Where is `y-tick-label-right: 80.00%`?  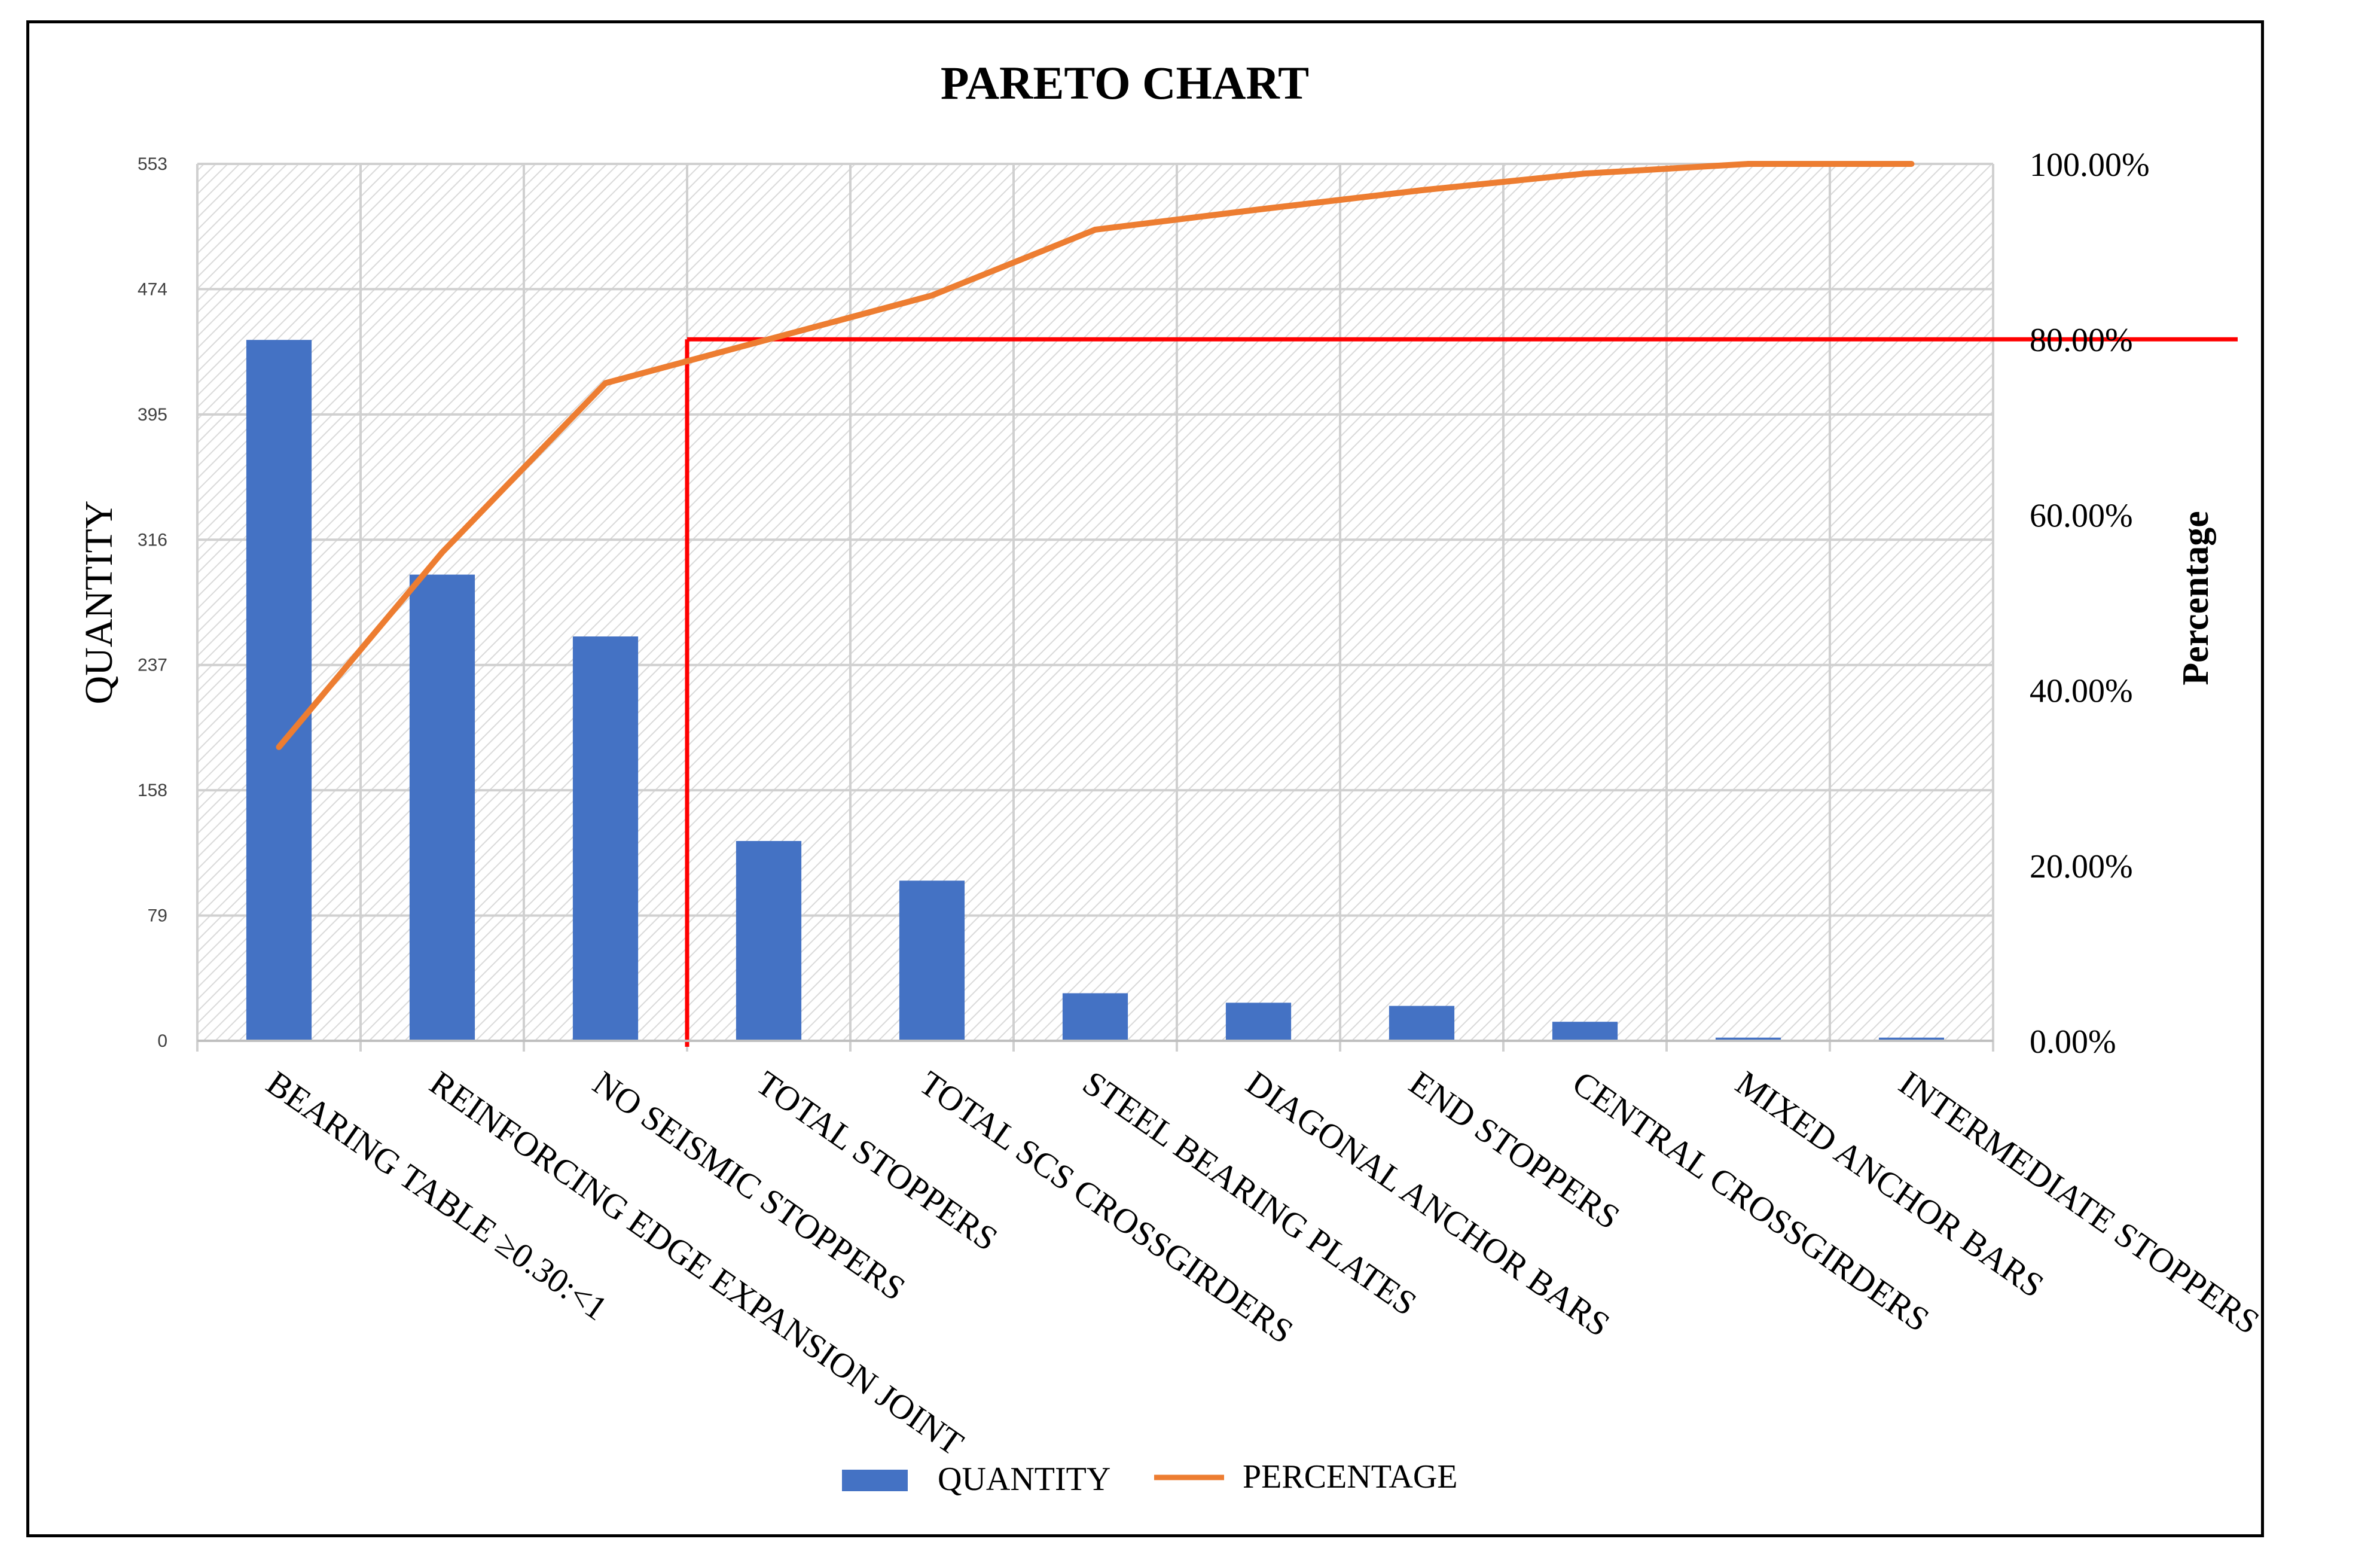
y-tick-label-right: 80.00% is located at coordinates (2082, 340).